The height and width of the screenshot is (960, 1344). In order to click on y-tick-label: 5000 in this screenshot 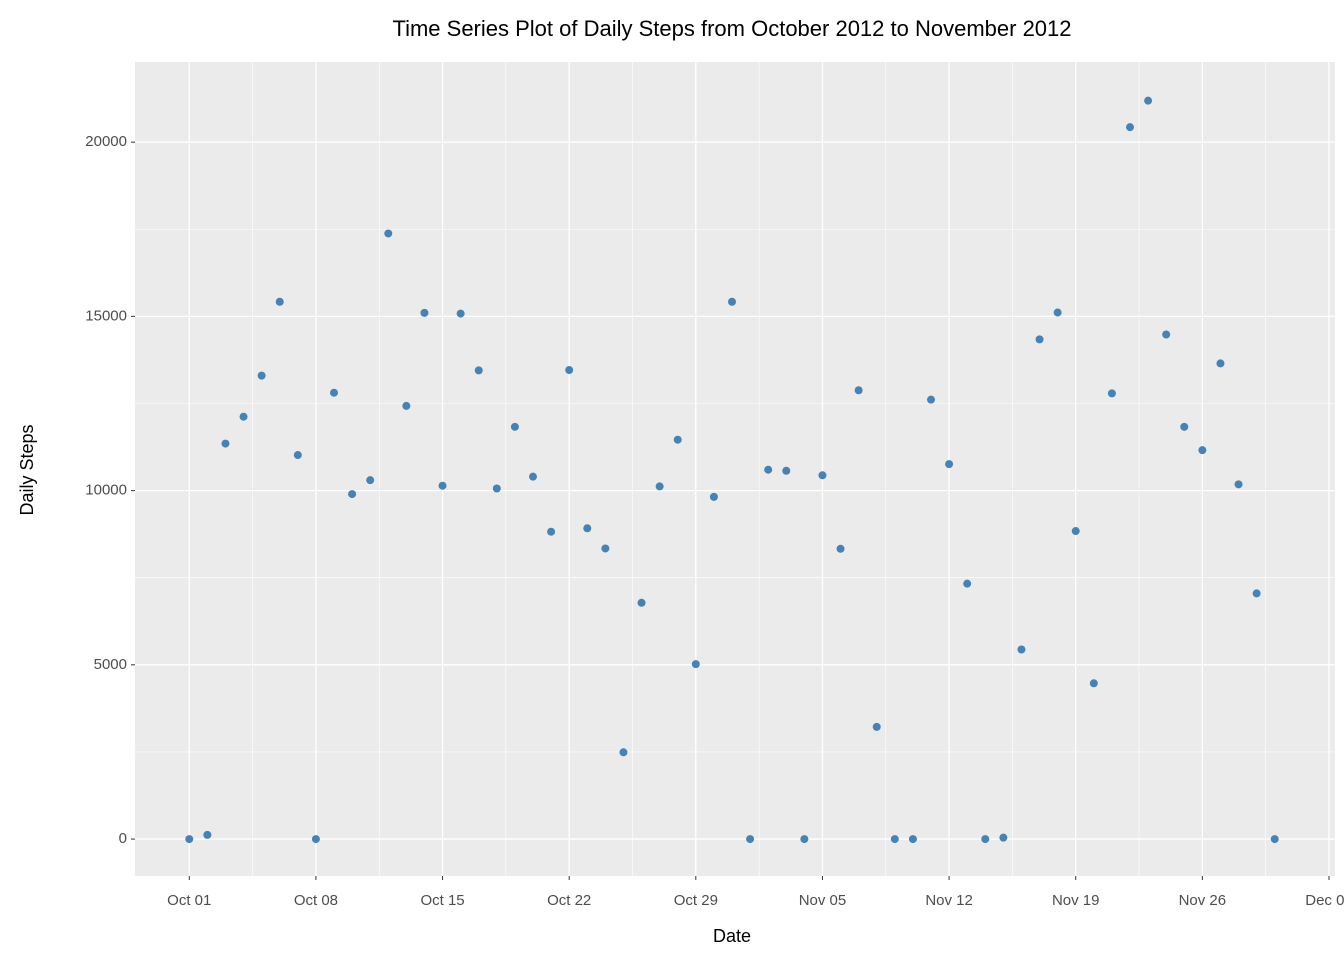, I will do `click(110, 664)`.